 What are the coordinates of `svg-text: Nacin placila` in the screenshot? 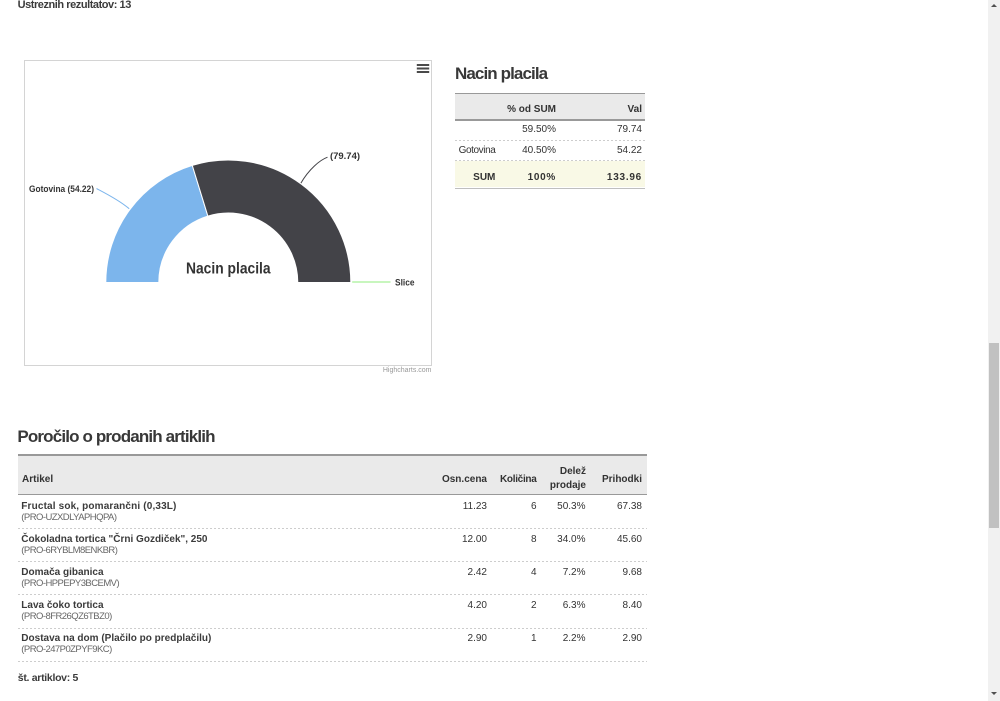 It's located at (228, 268).